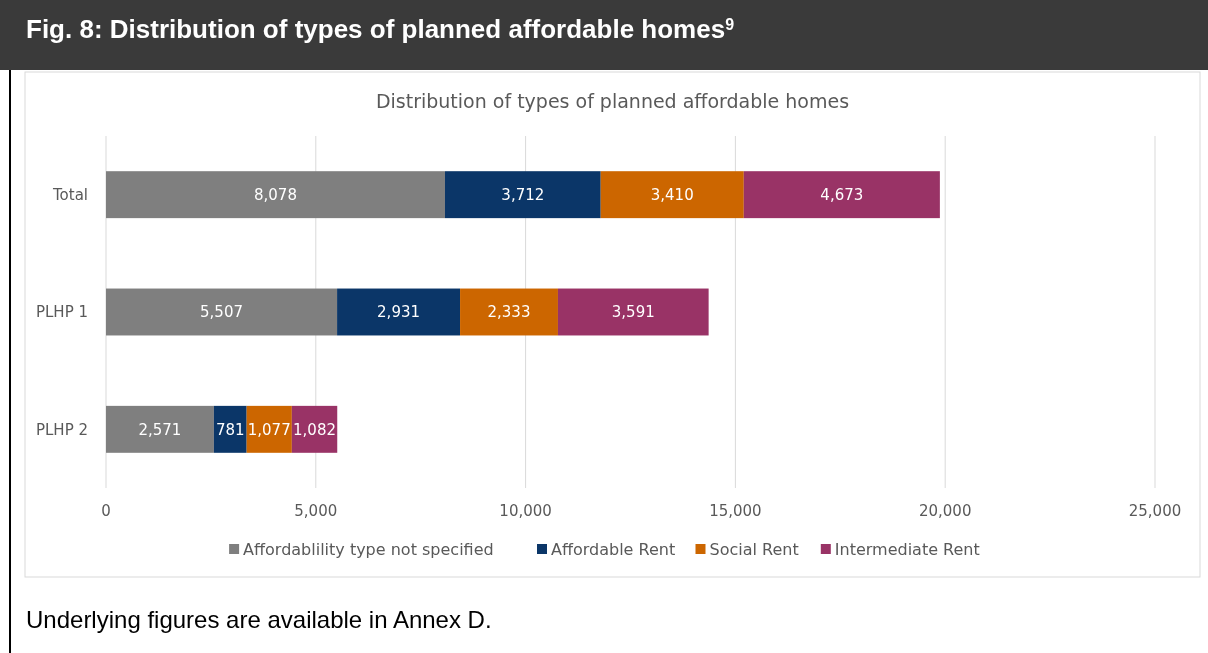 This screenshot has width=1208, height=653. I want to click on legend-label: Affordablility type not specified, so click(368, 549).